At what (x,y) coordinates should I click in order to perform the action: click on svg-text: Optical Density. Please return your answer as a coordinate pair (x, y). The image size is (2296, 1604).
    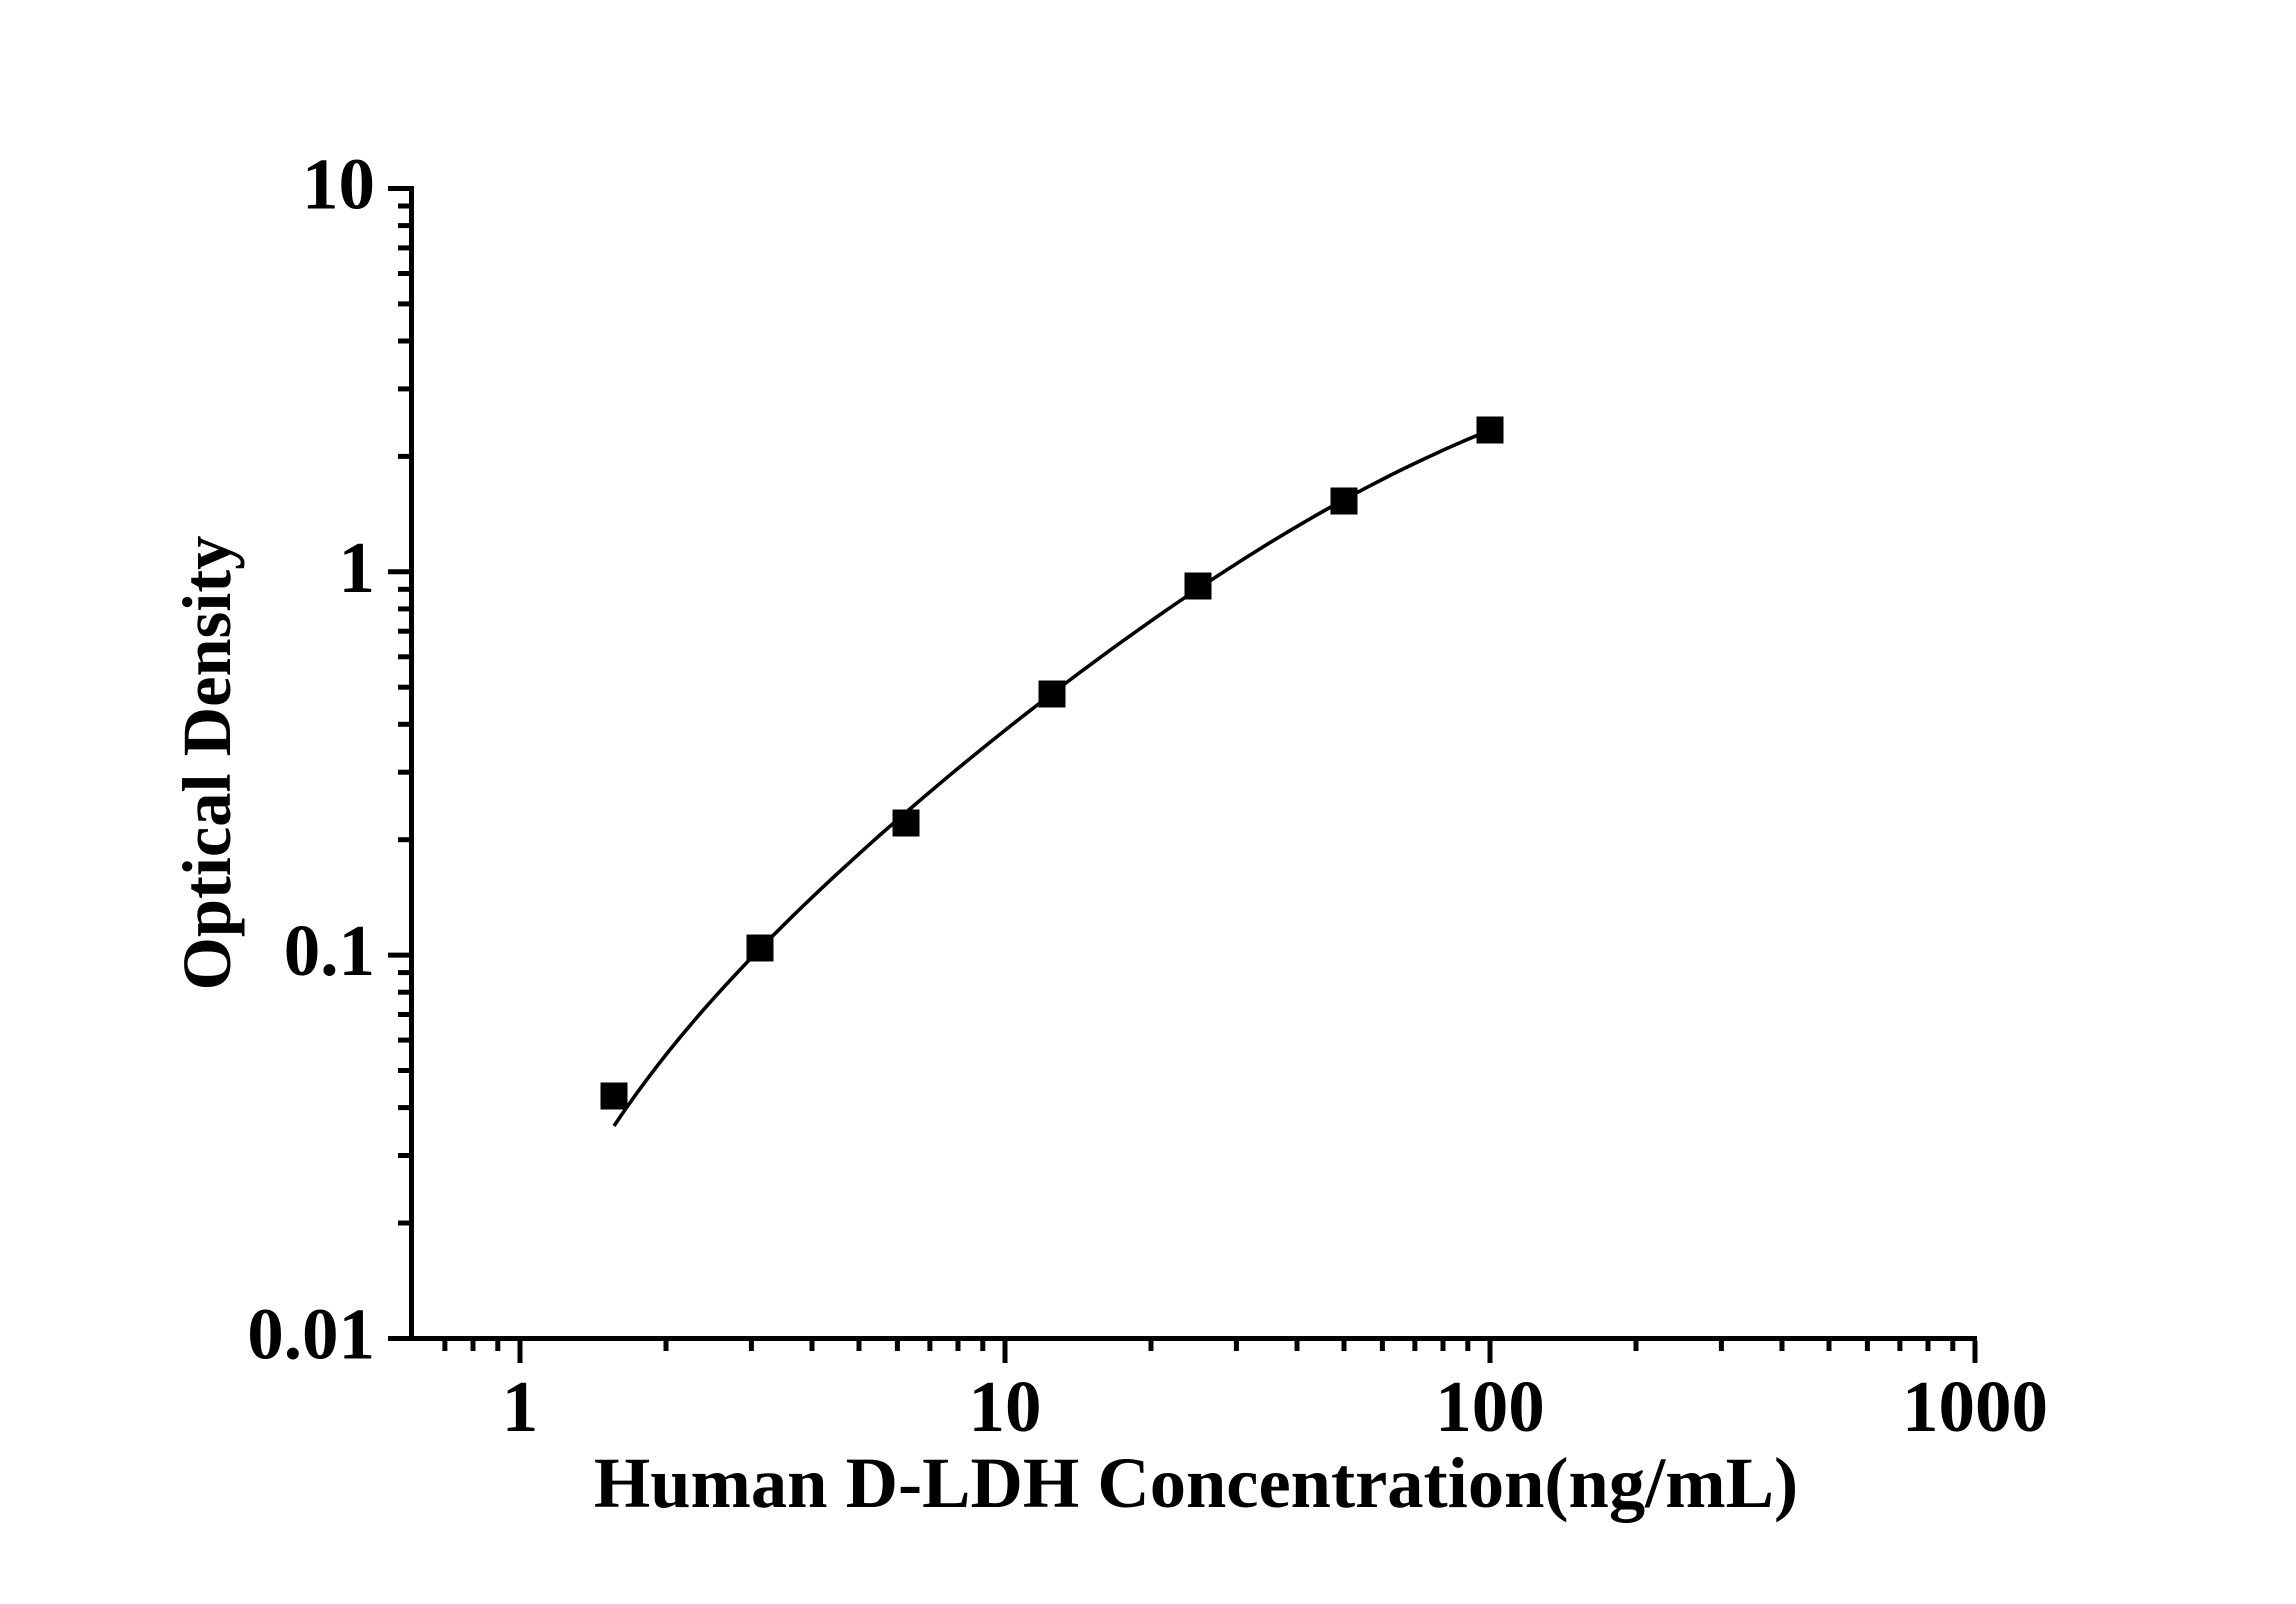
    Looking at the image, I should click on (207, 763).